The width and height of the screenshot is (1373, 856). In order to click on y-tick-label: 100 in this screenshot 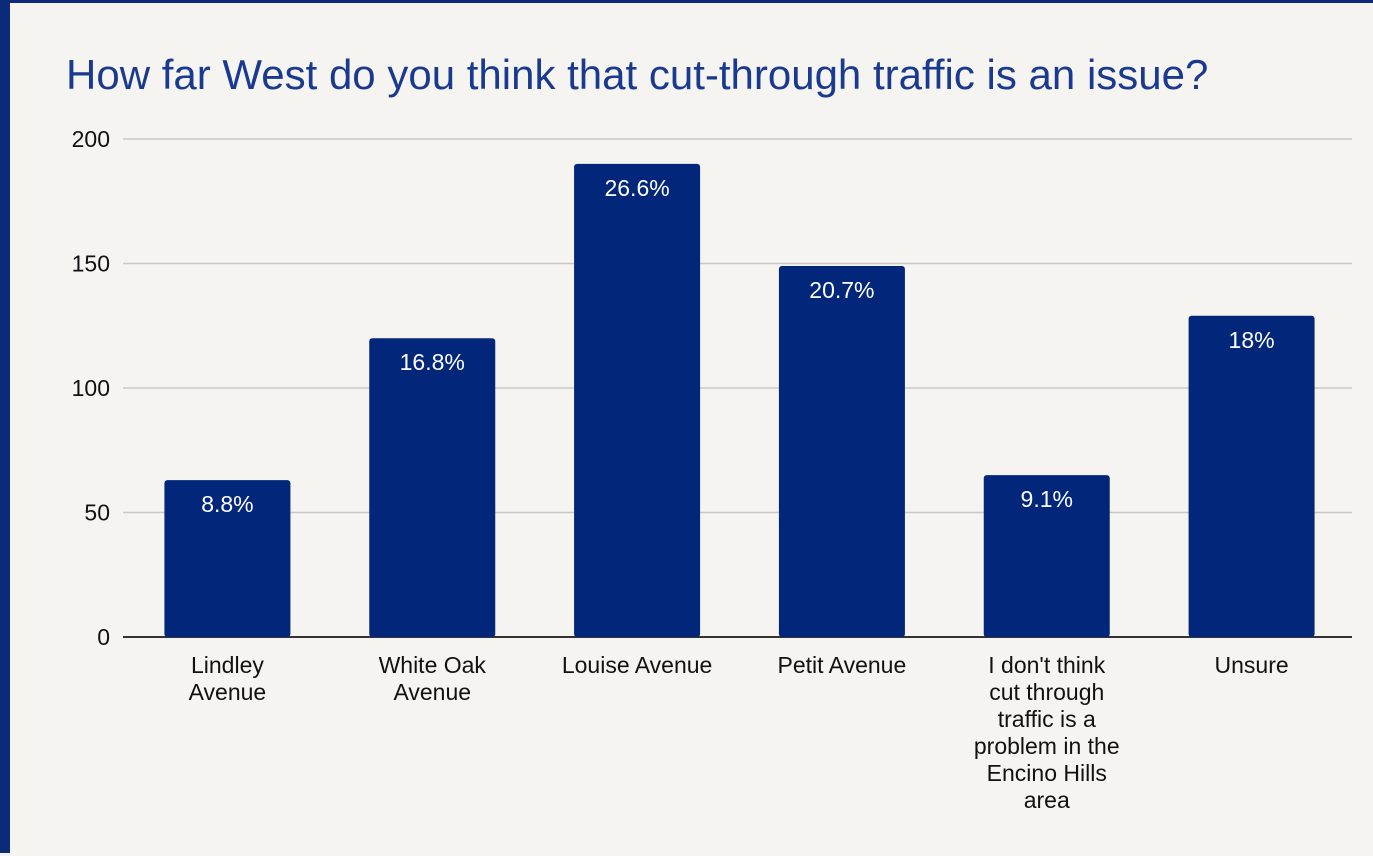, I will do `click(91, 388)`.